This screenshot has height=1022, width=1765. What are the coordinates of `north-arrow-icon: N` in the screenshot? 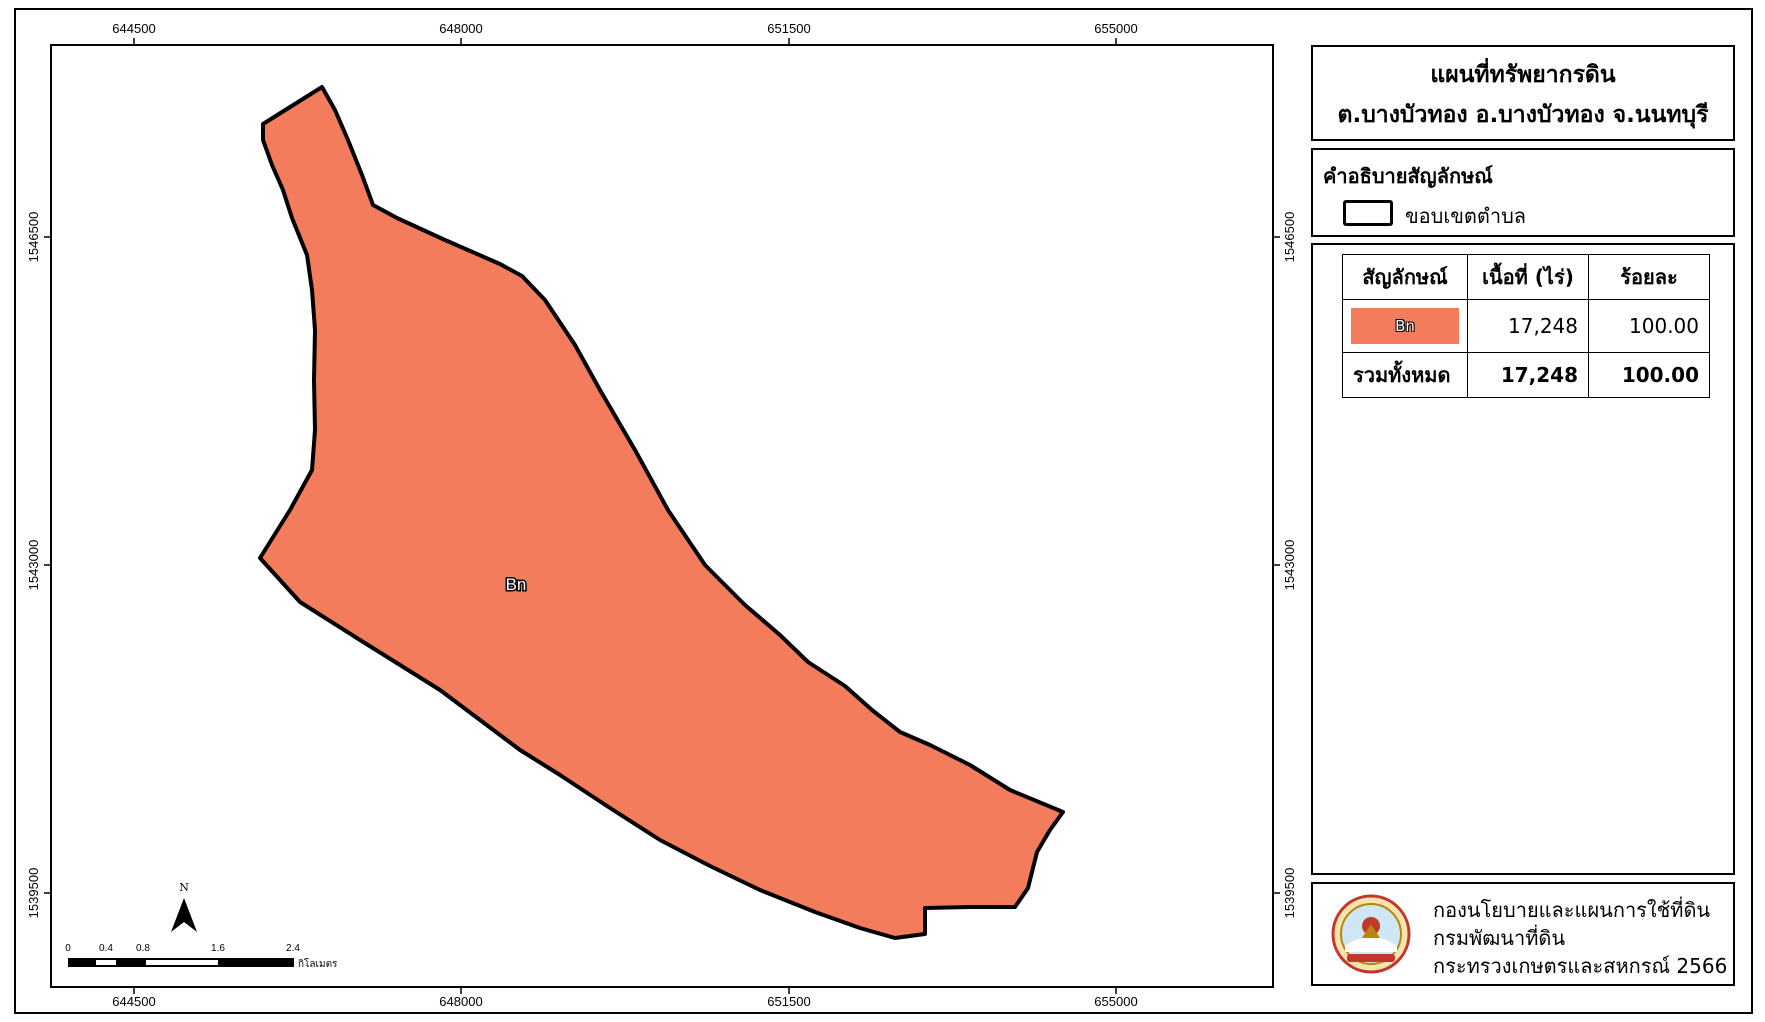 It's located at (184, 906).